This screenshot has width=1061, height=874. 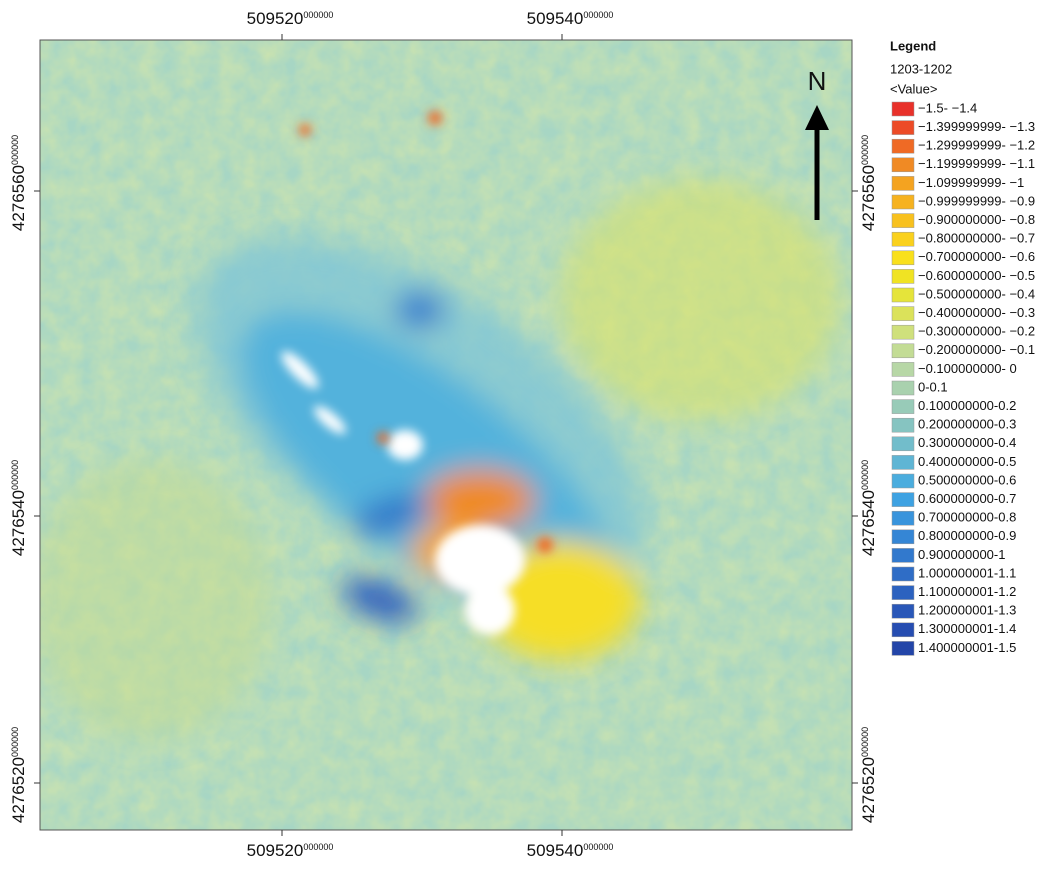 What do you see at coordinates (976, 200) in the screenshot?
I see `legend-label: −0.999999999- −0.9` at bounding box center [976, 200].